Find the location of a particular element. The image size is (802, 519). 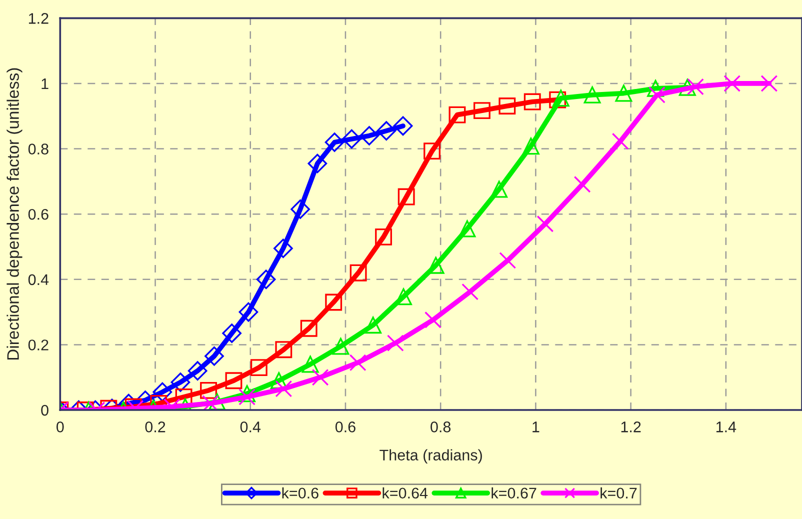

y-tick-label: 1.2 is located at coordinates (38, 18).